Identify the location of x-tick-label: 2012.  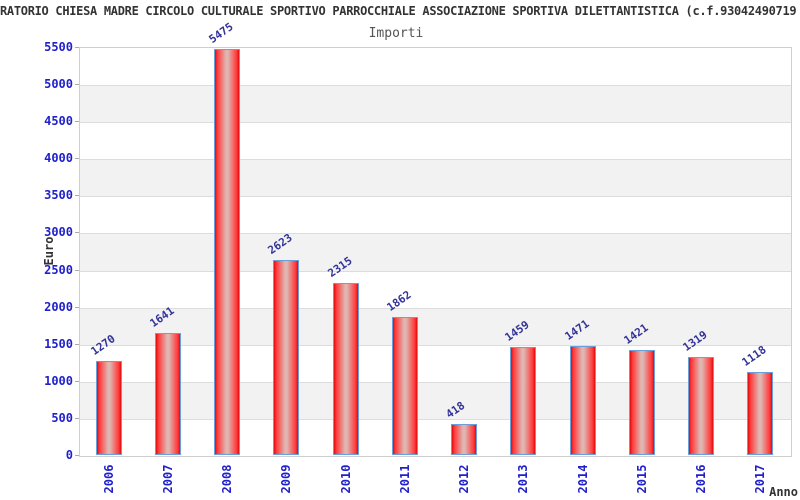
(464, 479).